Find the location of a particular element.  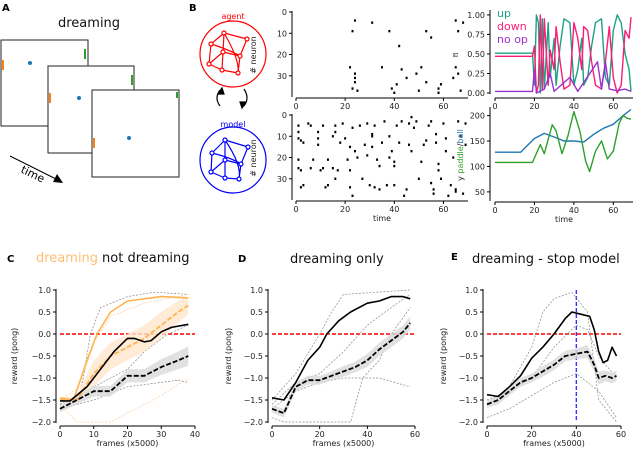

y-tick-label: −0.5 is located at coordinates (41, 356).